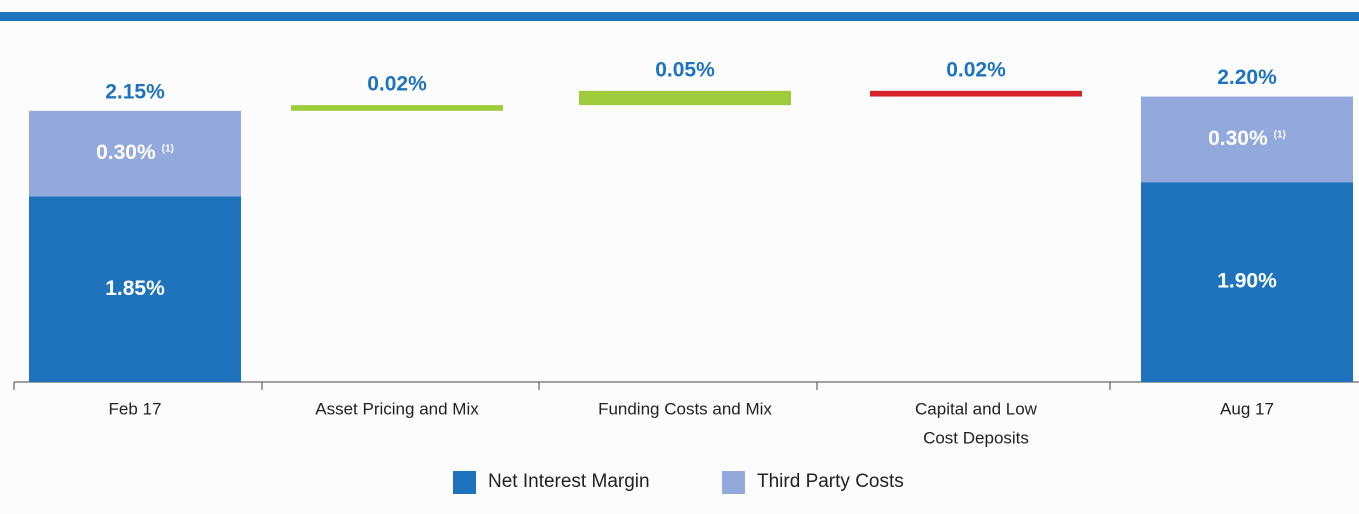 The height and width of the screenshot is (514, 1359). Describe the element at coordinates (135, 408) in the screenshot. I see `x-tick-label: Feb 17` at that location.